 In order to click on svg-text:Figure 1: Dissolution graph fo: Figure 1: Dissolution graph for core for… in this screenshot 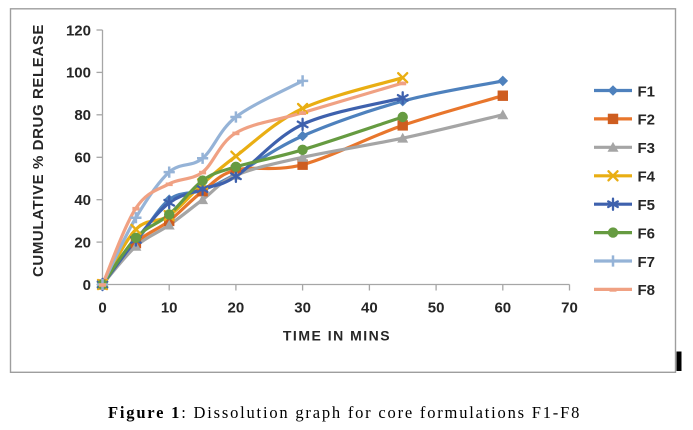, I will do `click(344, 412)`.